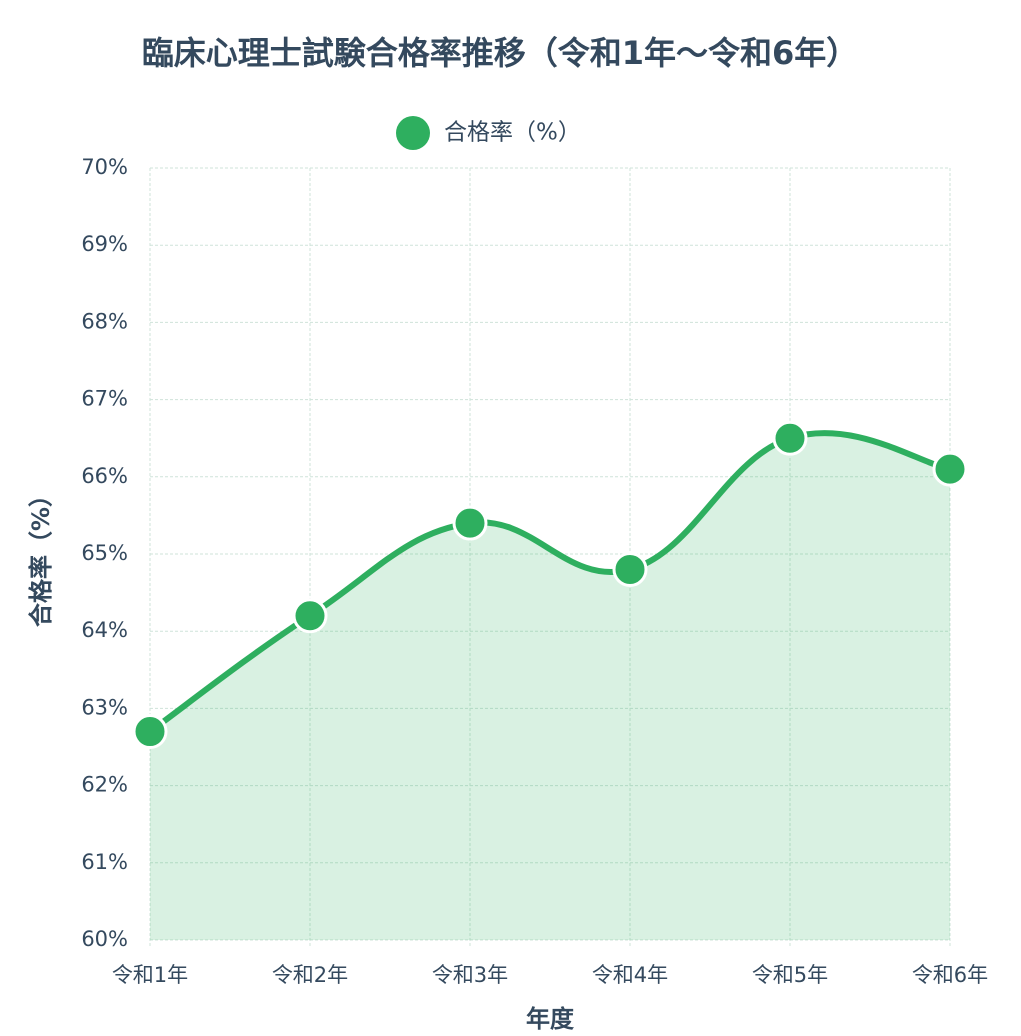  Describe the element at coordinates (104, 476) in the screenshot. I see `y-tick-label: 66%` at that location.